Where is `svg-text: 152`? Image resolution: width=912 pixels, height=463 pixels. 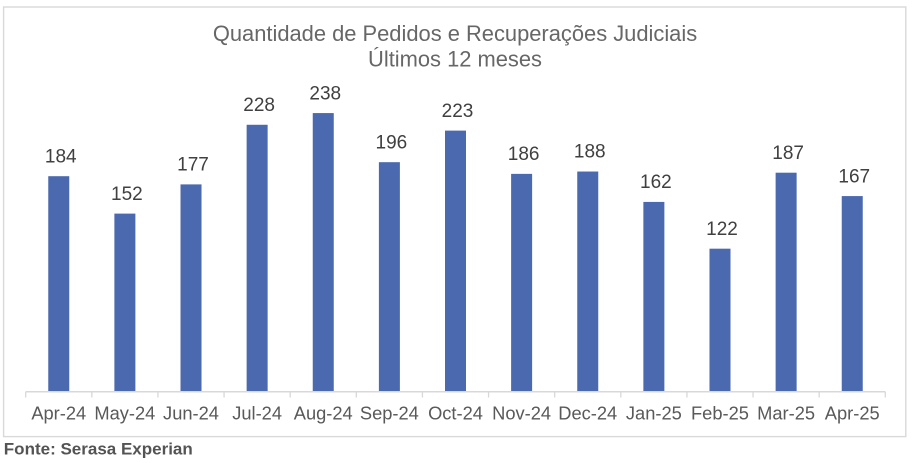 svg-text: 152 is located at coordinates (127, 194).